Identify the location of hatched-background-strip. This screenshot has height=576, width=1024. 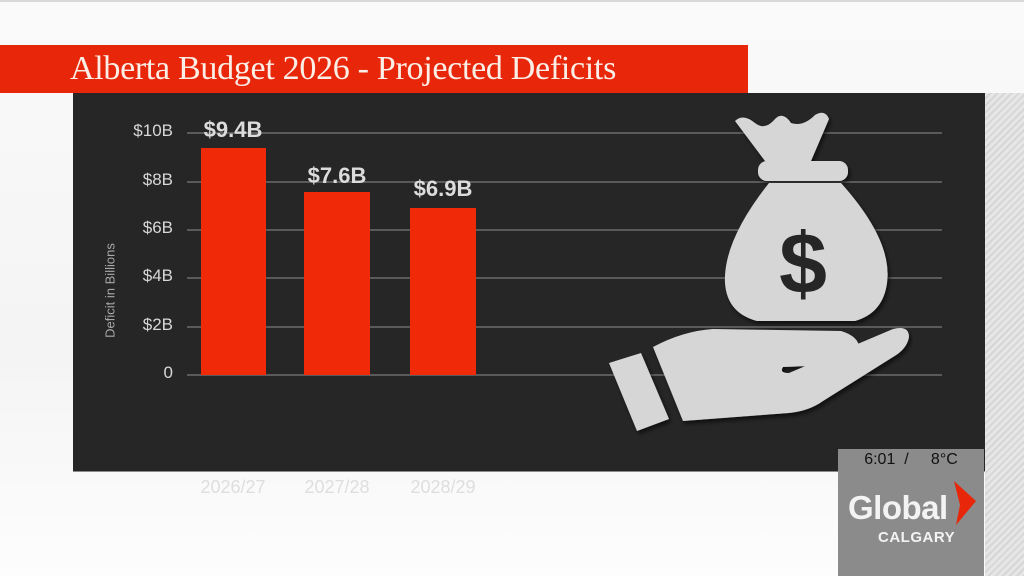
(1004, 334).